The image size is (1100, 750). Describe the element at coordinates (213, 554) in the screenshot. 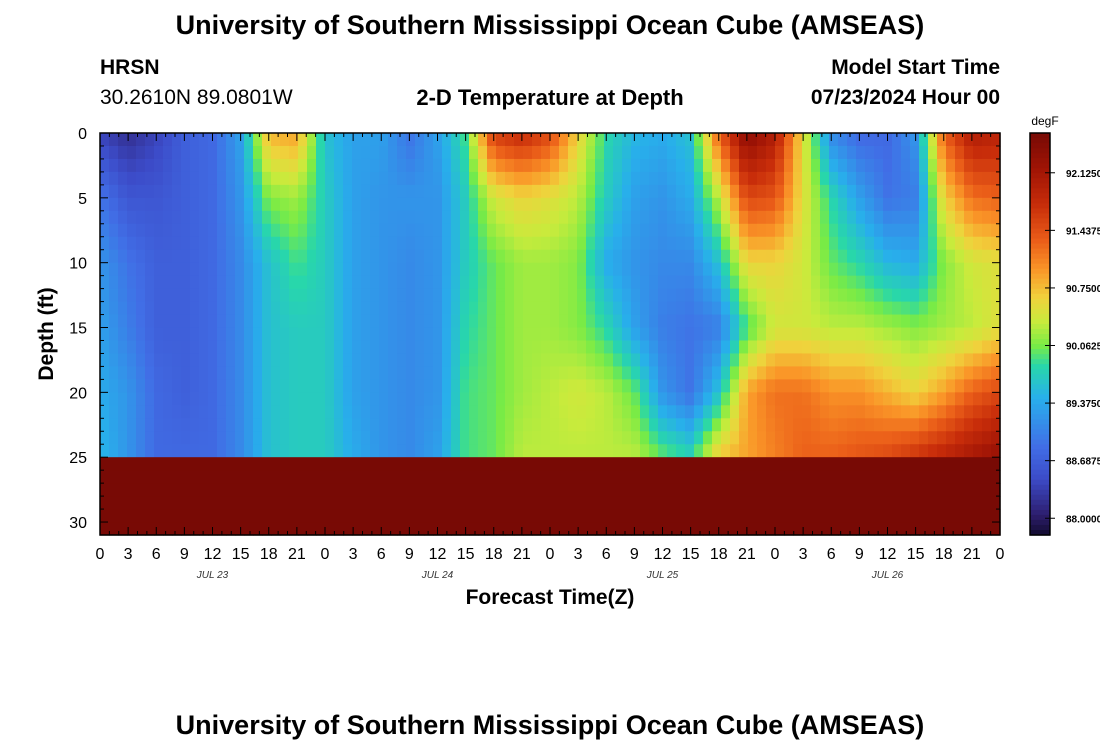

I see `x-tick-label: 12` at that location.